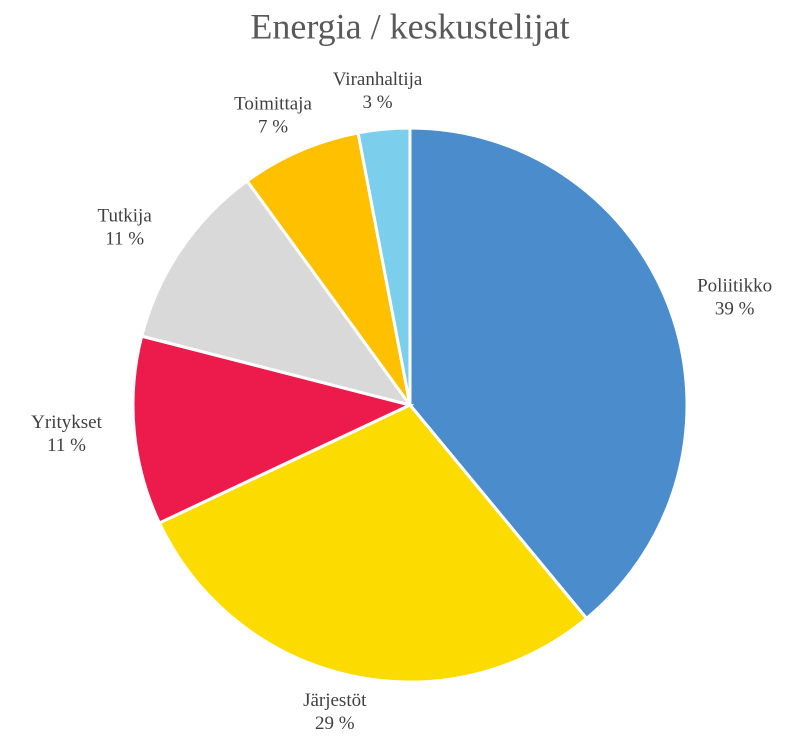 This screenshot has width=802, height=743. Describe the element at coordinates (734, 286) in the screenshot. I see `slice-label: Poliitikko` at that location.